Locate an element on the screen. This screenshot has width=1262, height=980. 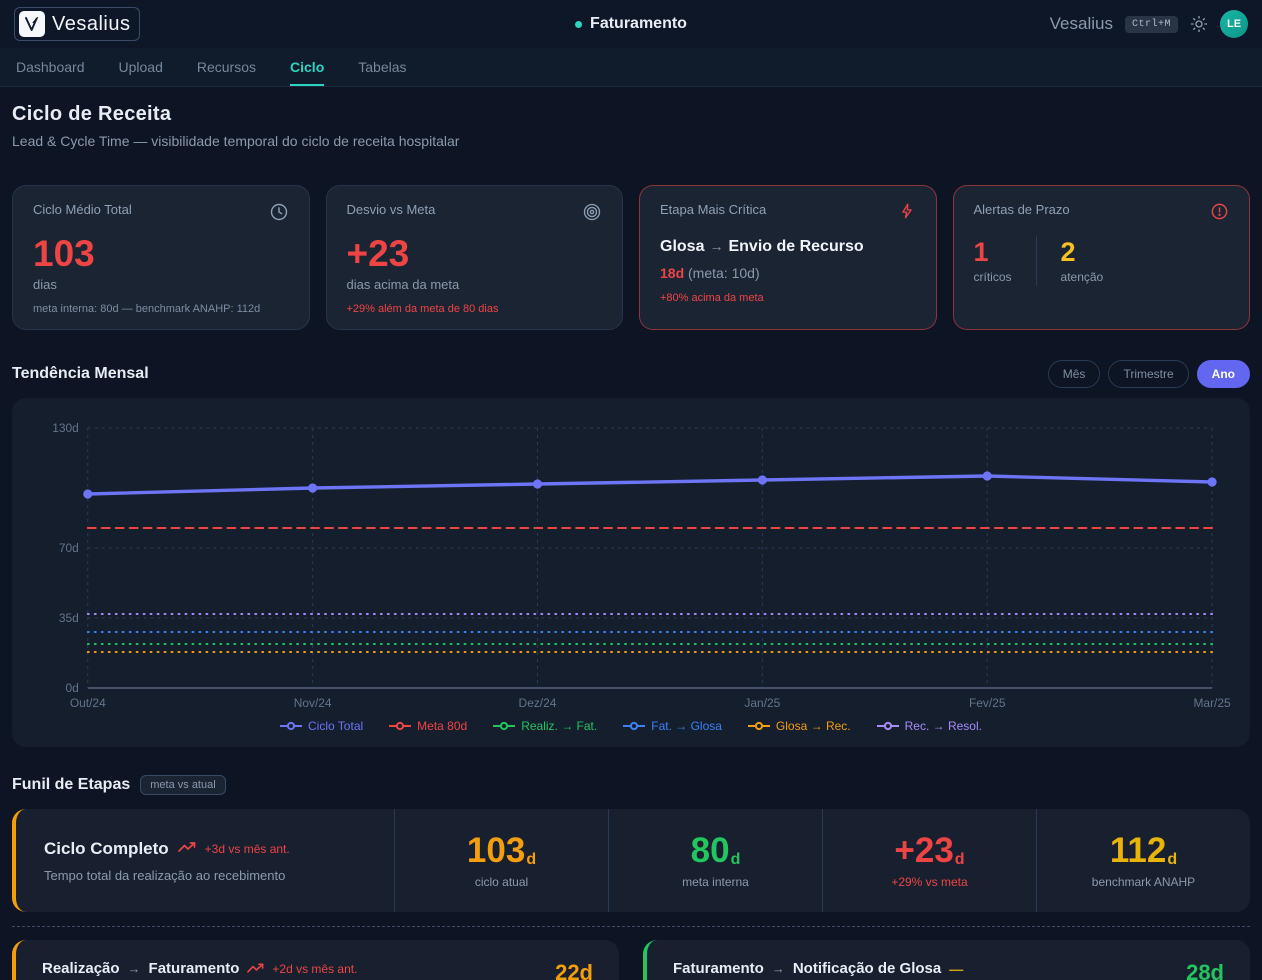
tab-upload: Upload is located at coordinates (140, 67).